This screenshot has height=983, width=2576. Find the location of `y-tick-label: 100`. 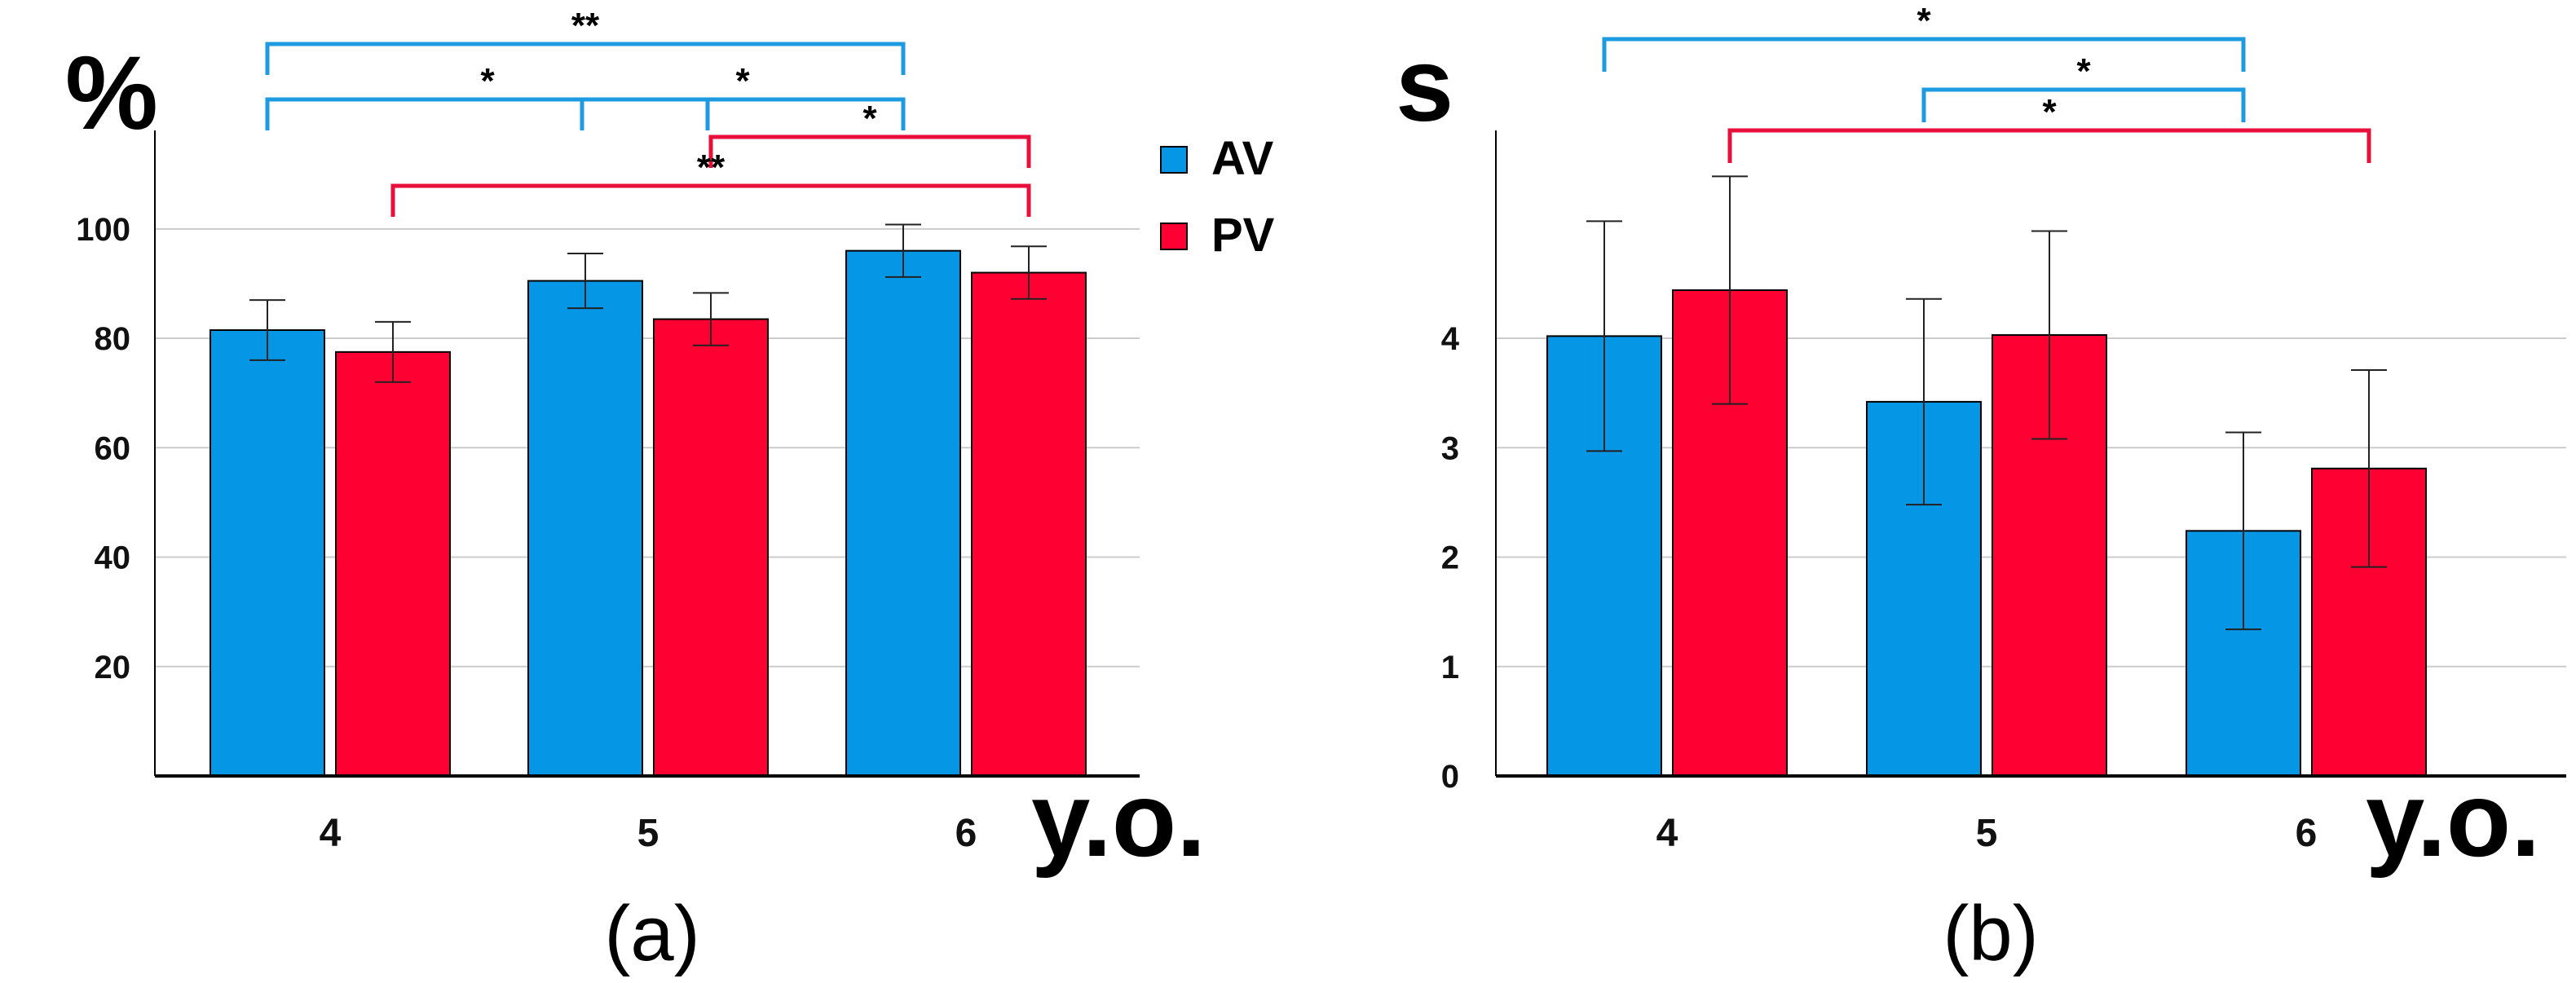

y-tick-label: 100 is located at coordinates (103, 230).